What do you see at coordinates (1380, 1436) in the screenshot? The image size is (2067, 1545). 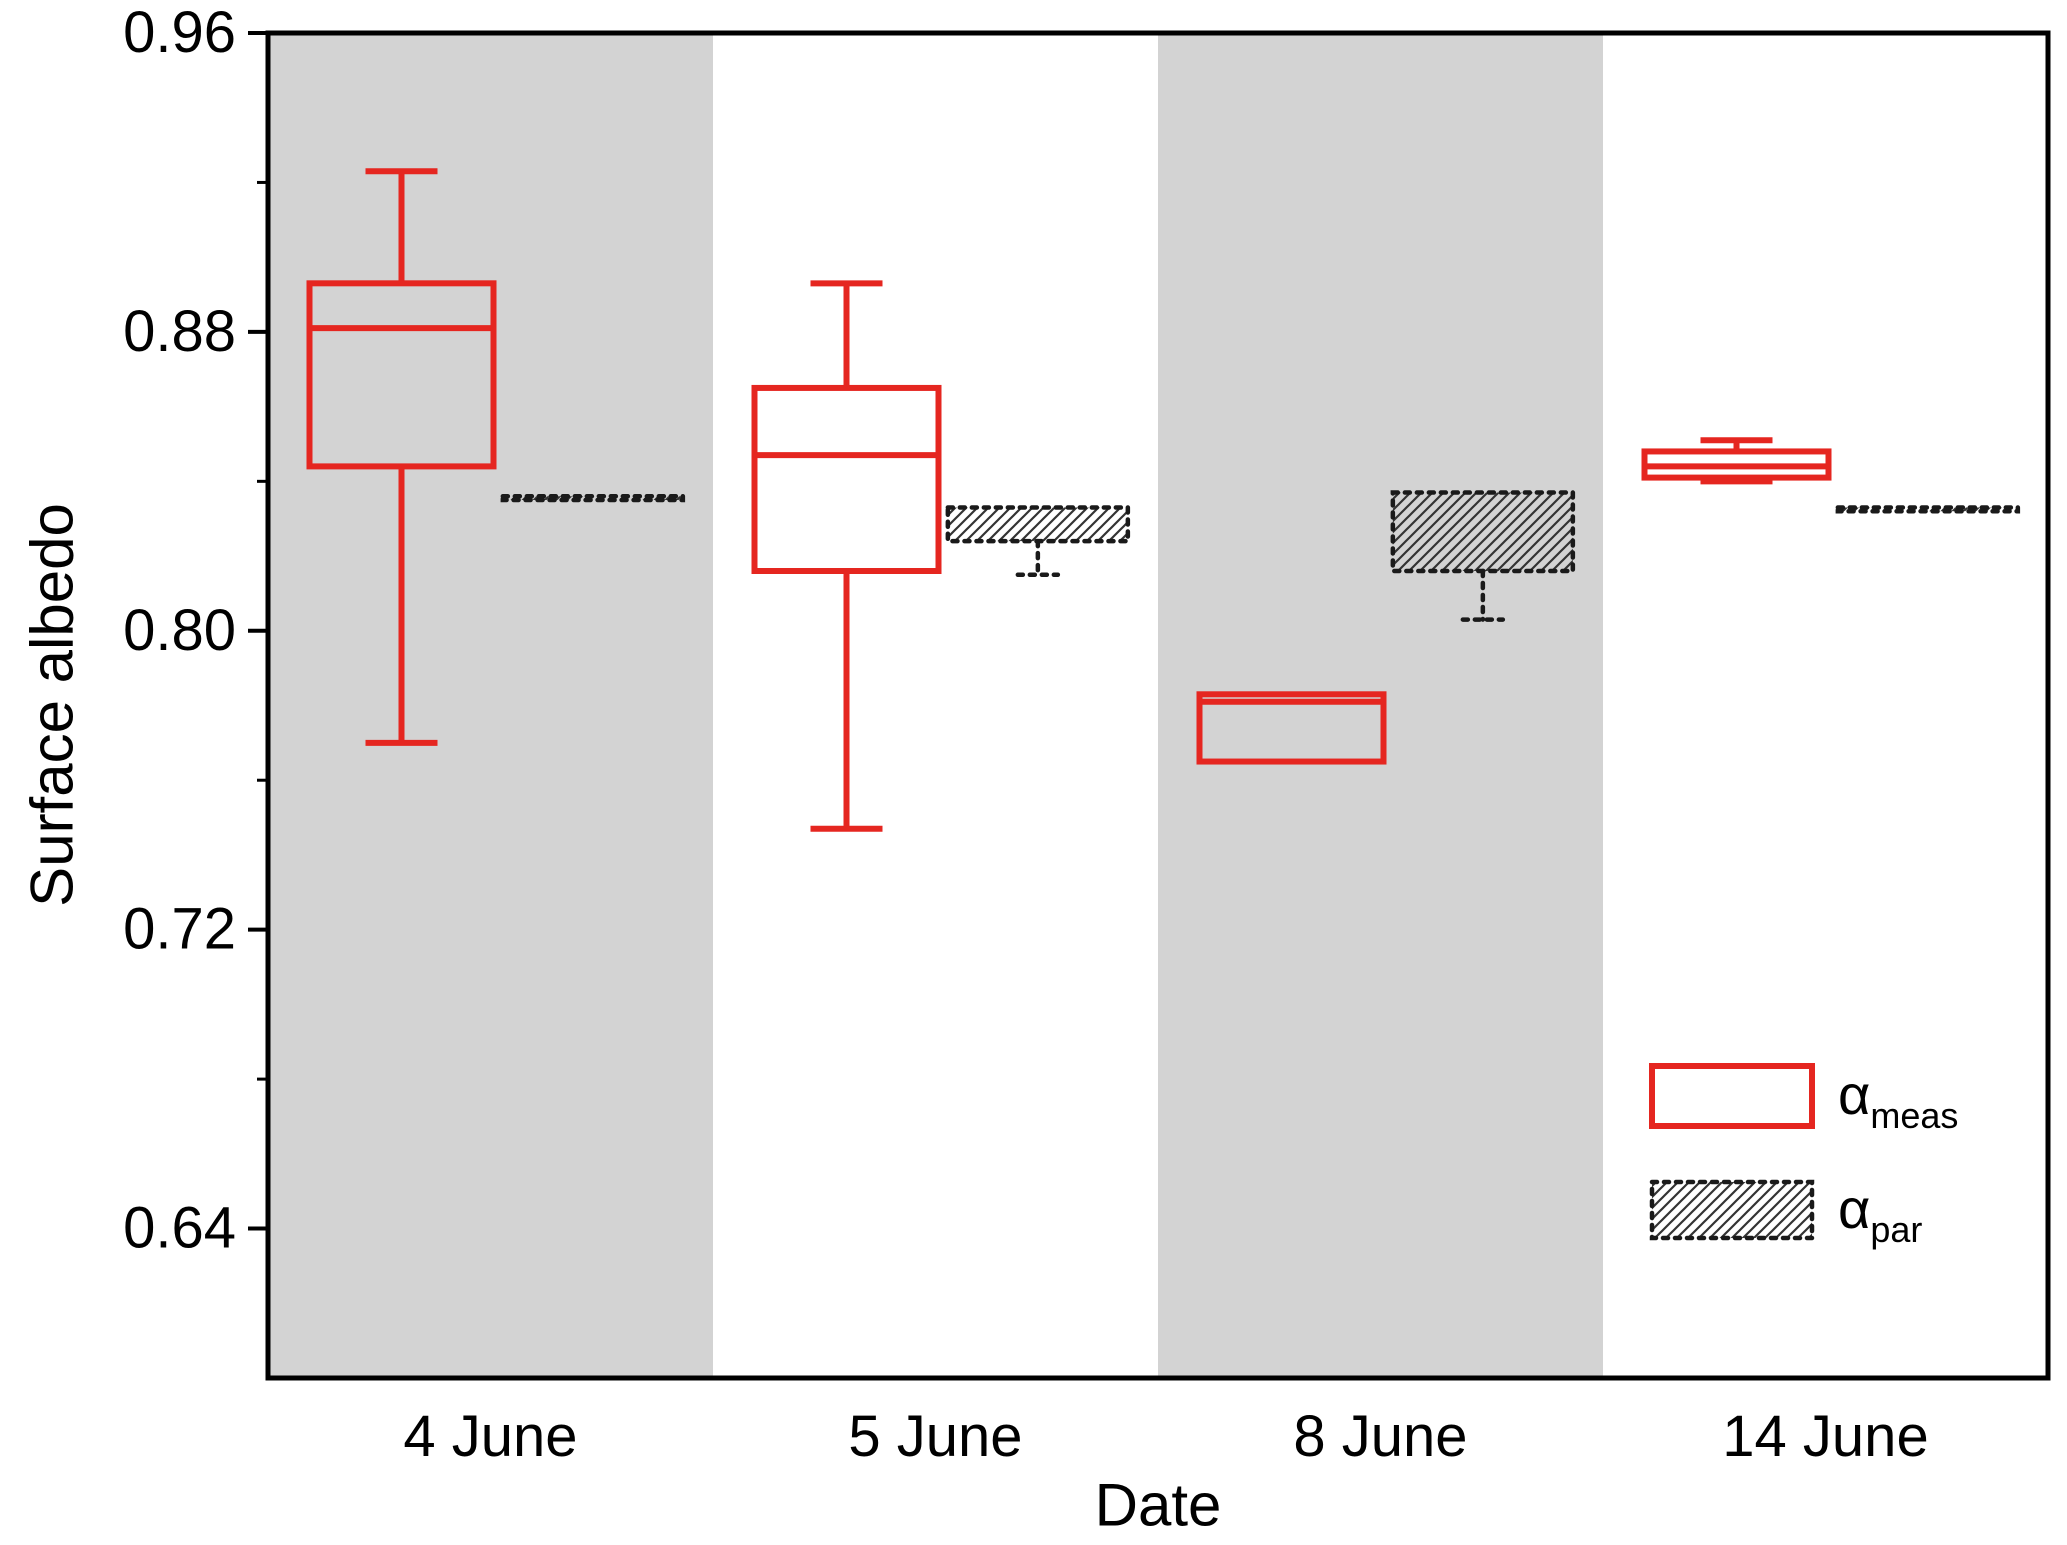 I see `x-tick-label-2: 8 June` at bounding box center [1380, 1436].